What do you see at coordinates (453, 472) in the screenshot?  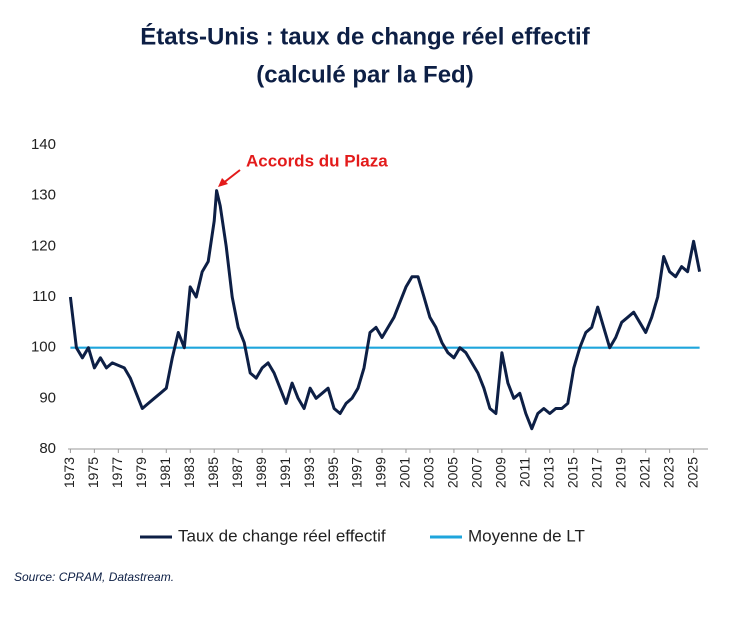 I see `x-tick-label: 2005` at bounding box center [453, 472].